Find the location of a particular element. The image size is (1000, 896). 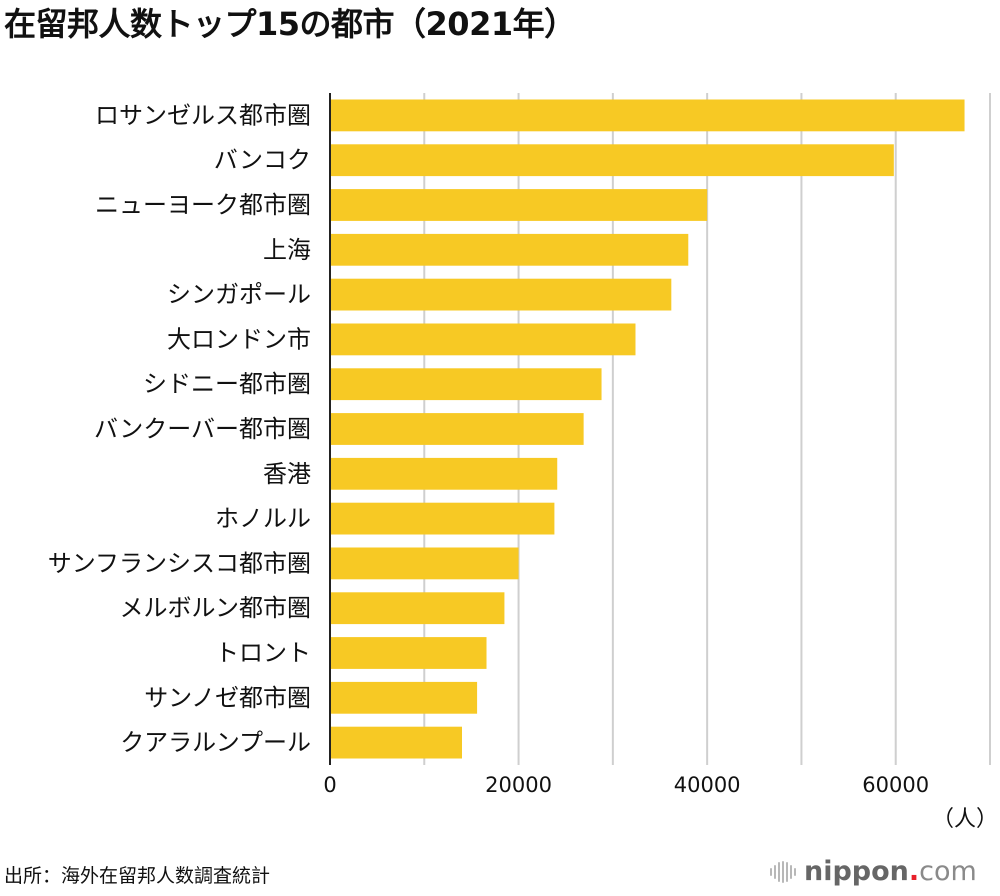

category-label: クアラルンプール is located at coordinates (215, 743).